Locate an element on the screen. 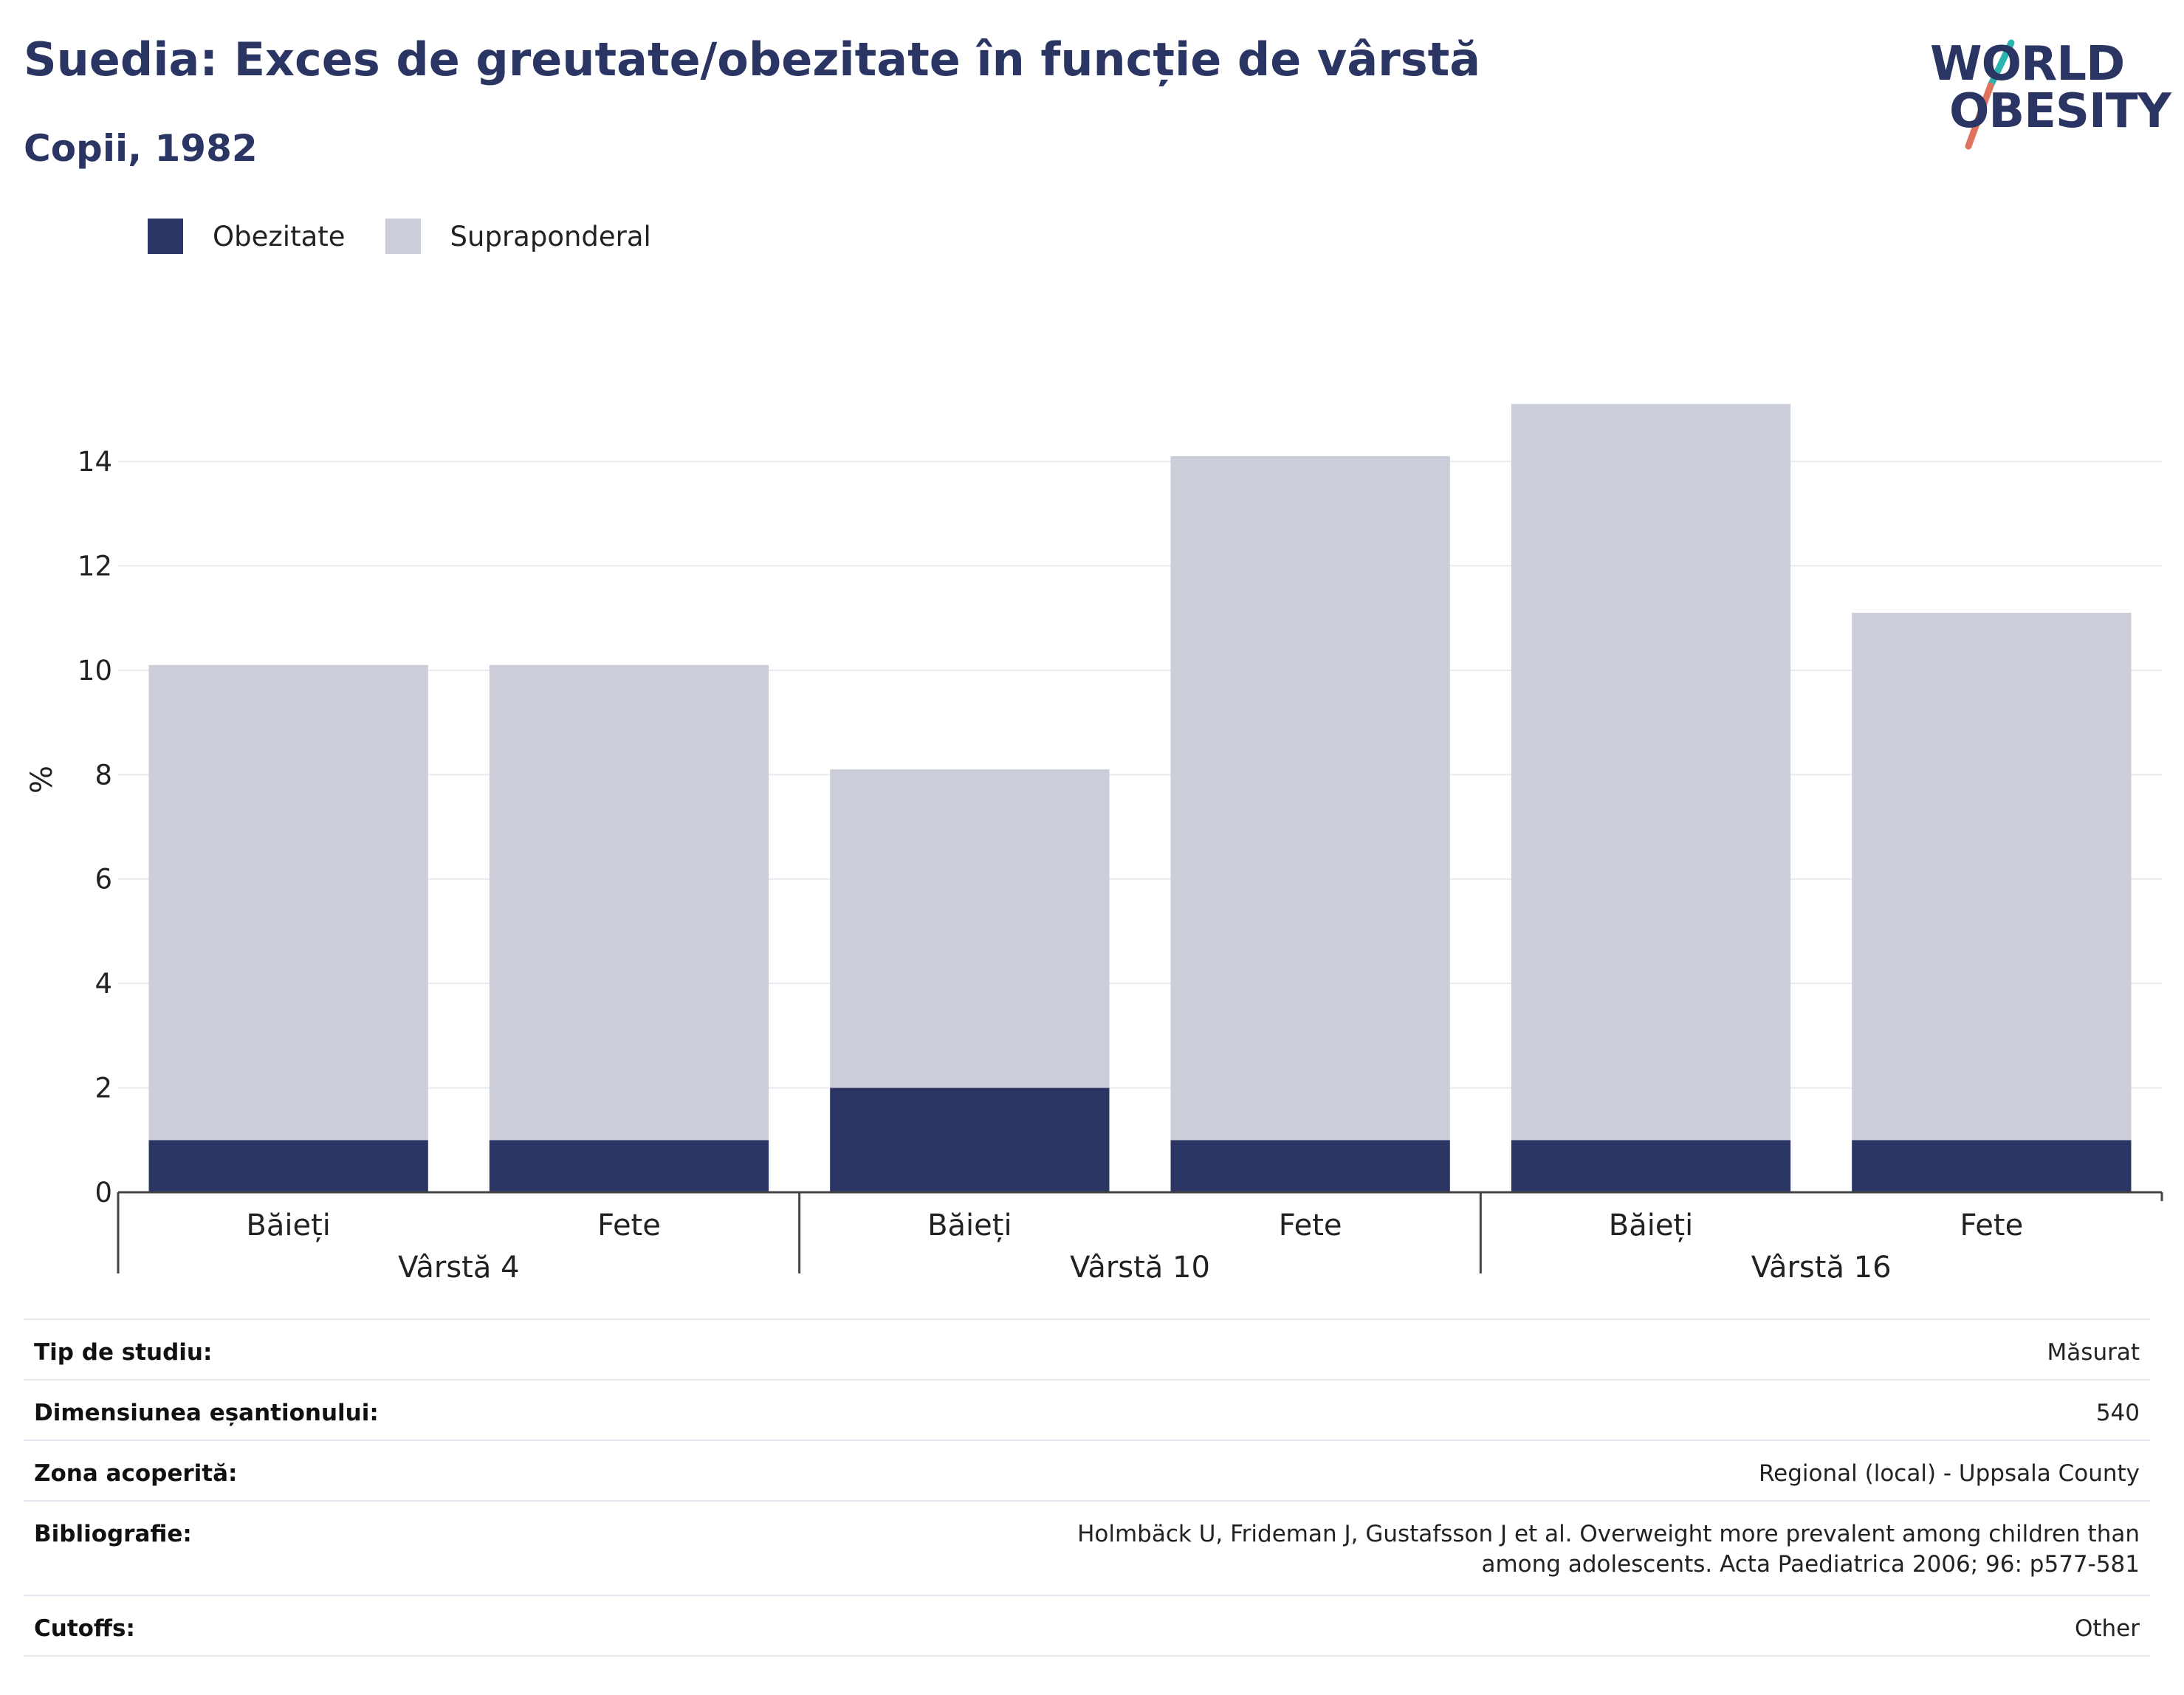  legend-item-supraponderal: Supraponderal is located at coordinates (518, 237).